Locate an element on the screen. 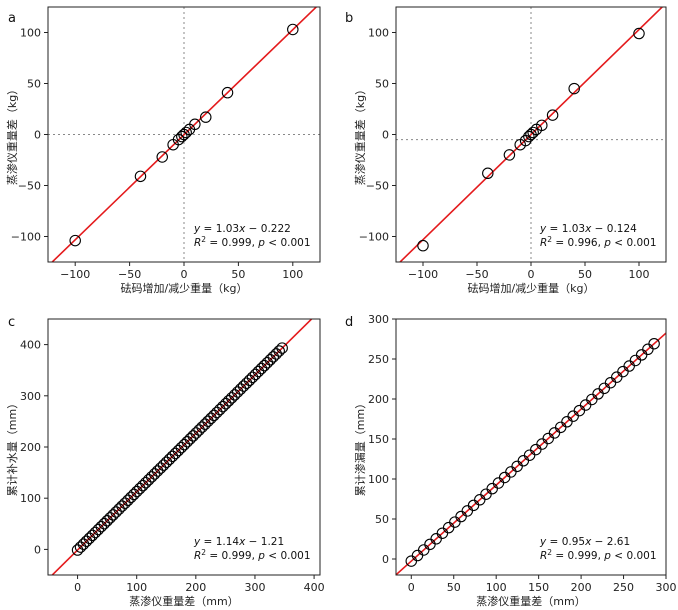 The image size is (678, 610). fit-equation: y = 1.14x − 1.21 is located at coordinates (238, 542).